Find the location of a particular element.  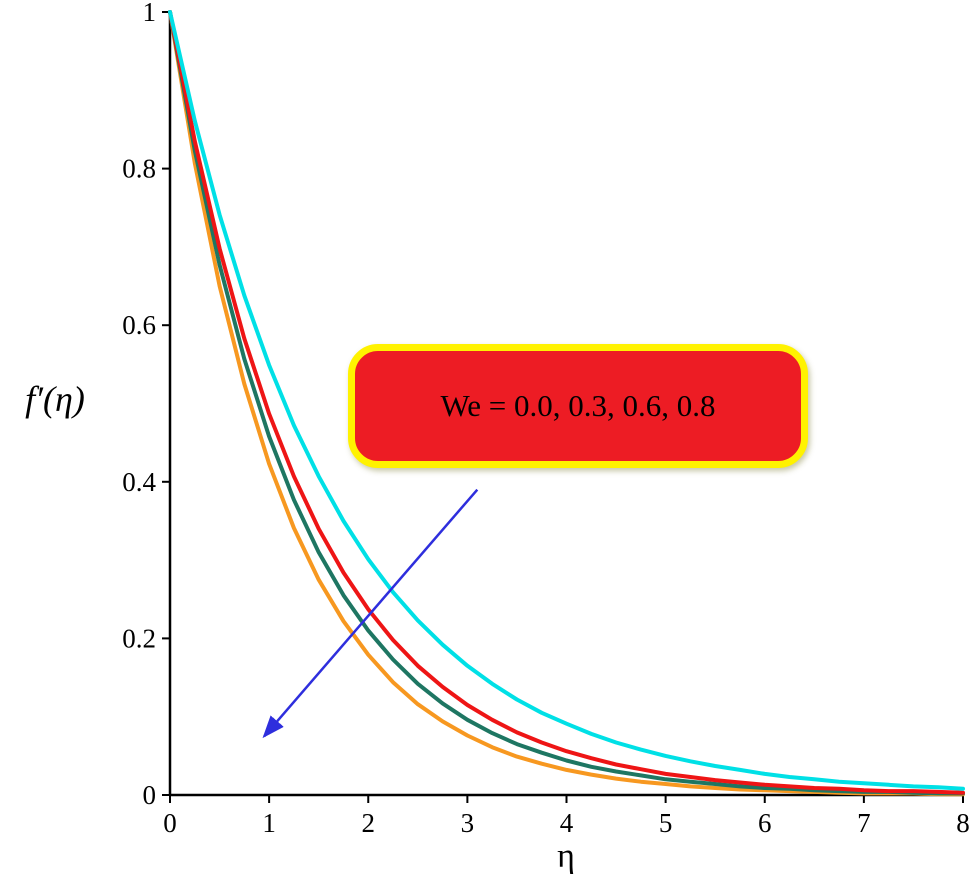

x-axis-label: η is located at coordinates (566, 856).